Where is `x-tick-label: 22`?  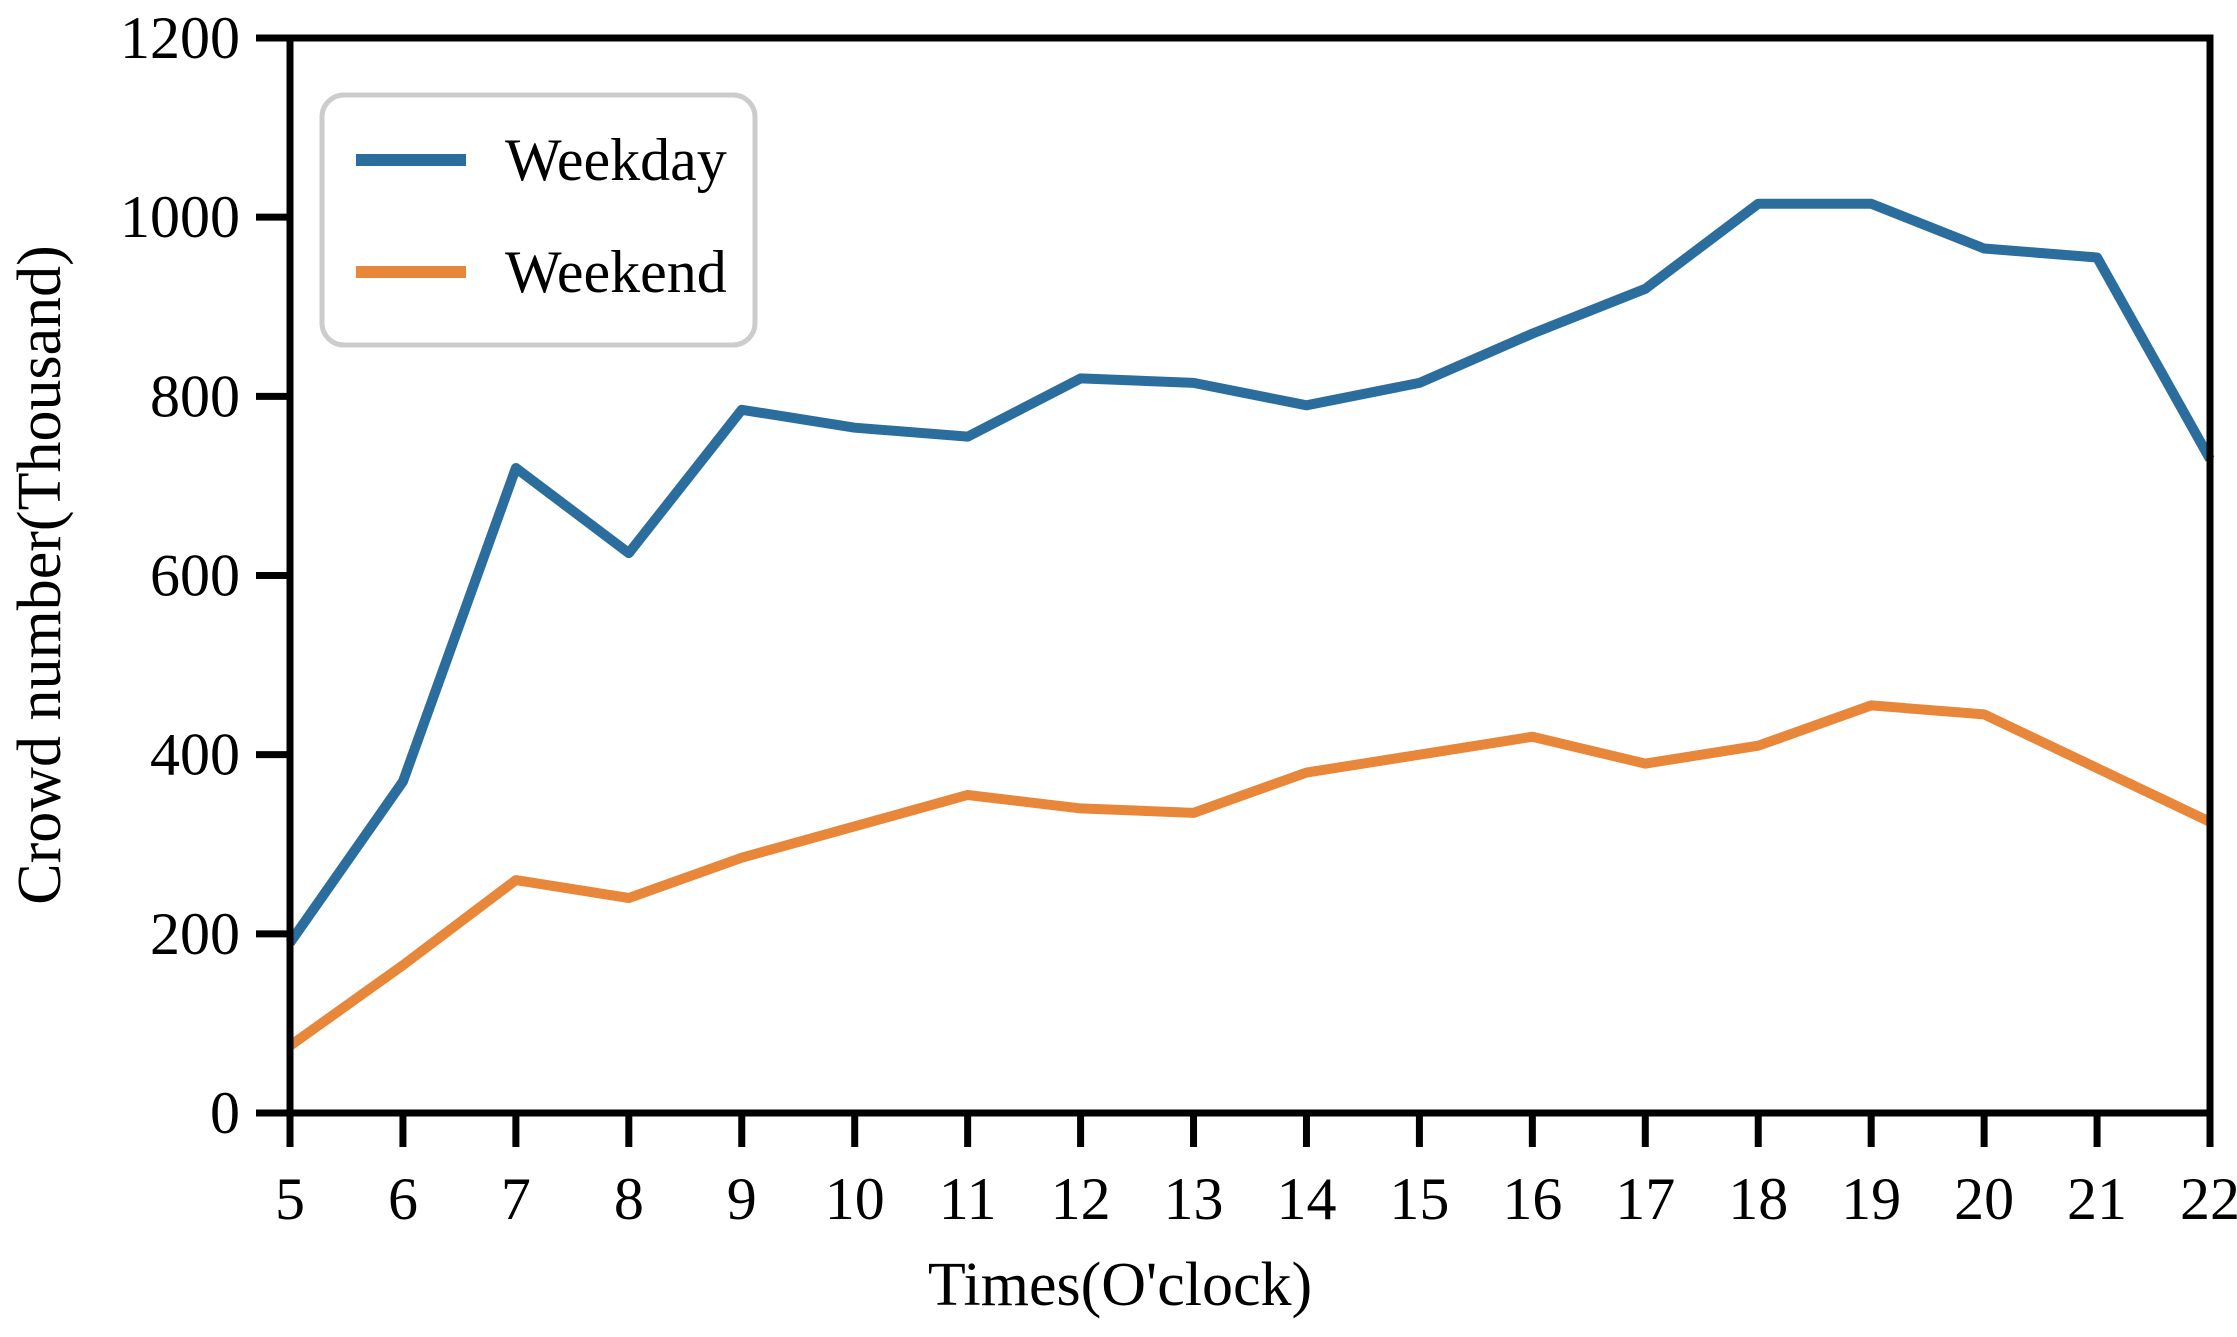
x-tick-label: 22 is located at coordinates (2208, 1199).